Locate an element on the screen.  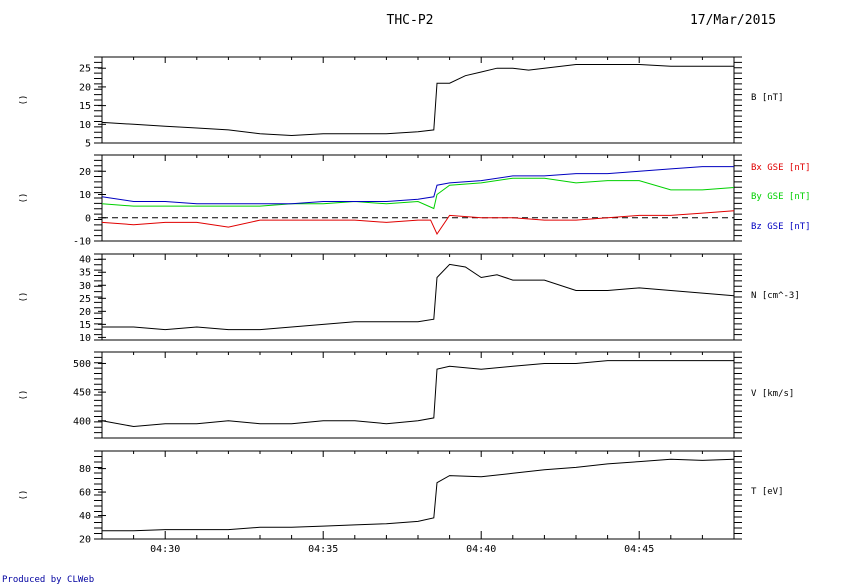
y-tick-label: 500 is located at coordinates (82, 364).